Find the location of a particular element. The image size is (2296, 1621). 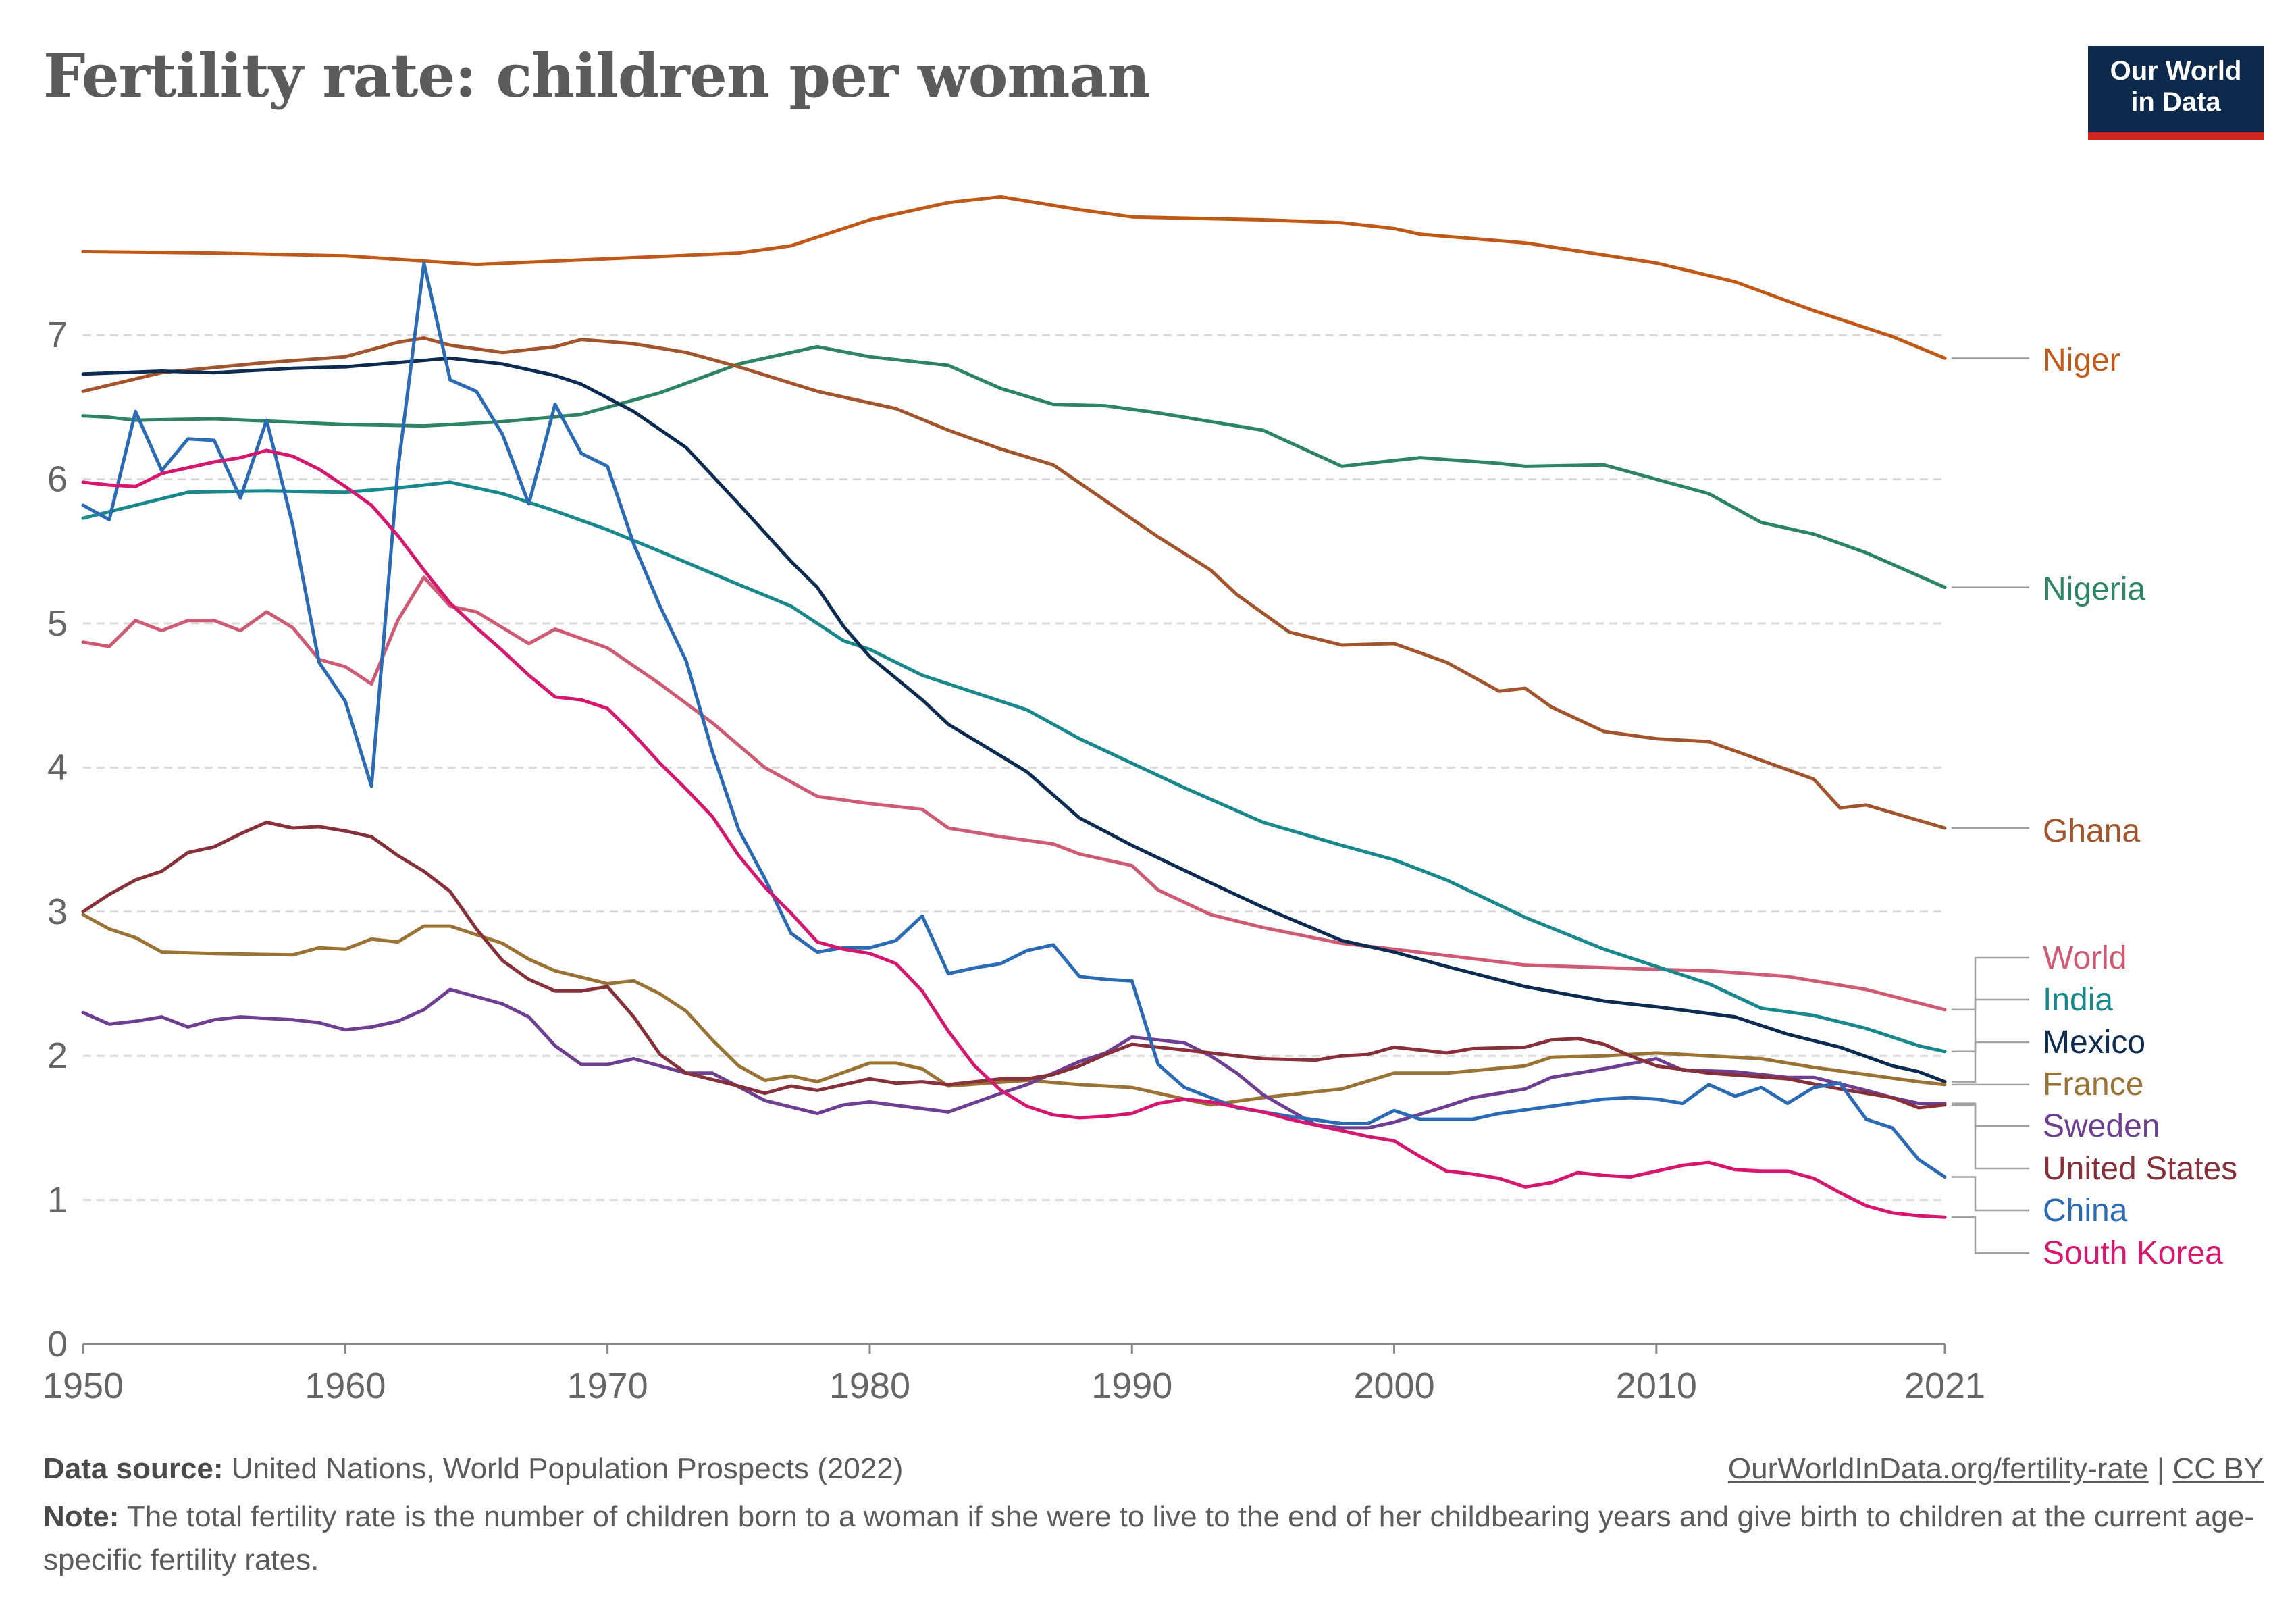

x-tick-label-1960: 1960 is located at coordinates (345, 1386).